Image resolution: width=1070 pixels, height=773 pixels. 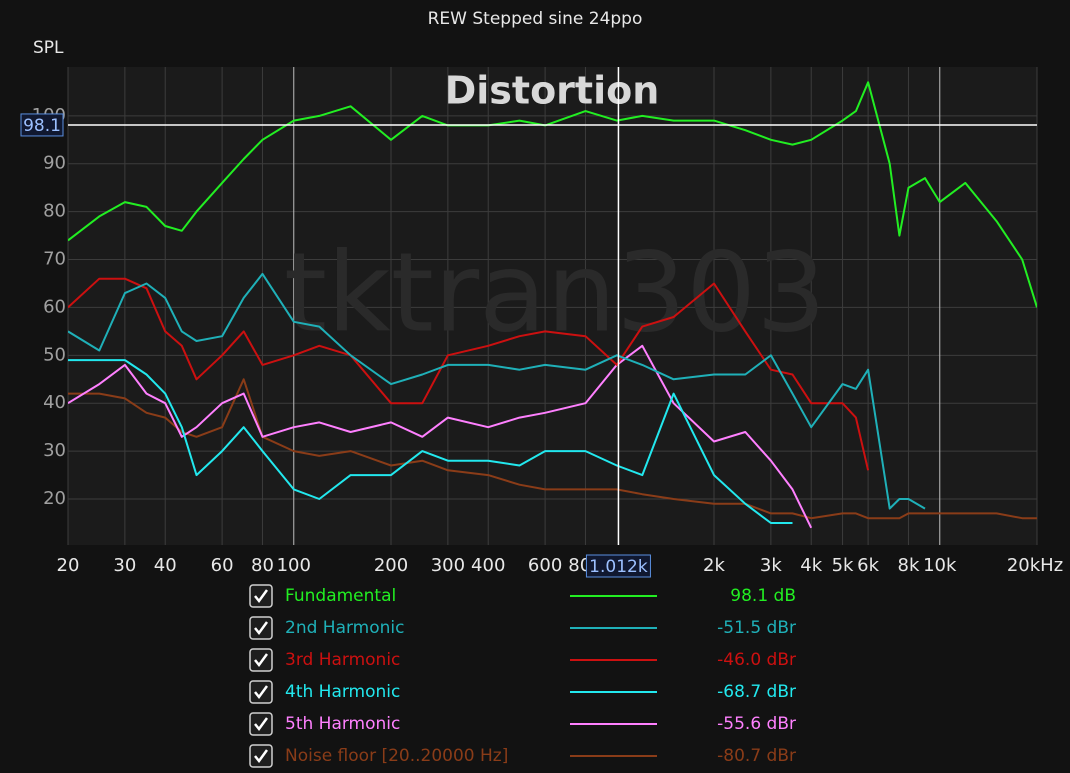 What do you see at coordinates (1035, 565) in the screenshot?
I see `x-tick-label: 20kHz` at bounding box center [1035, 565].